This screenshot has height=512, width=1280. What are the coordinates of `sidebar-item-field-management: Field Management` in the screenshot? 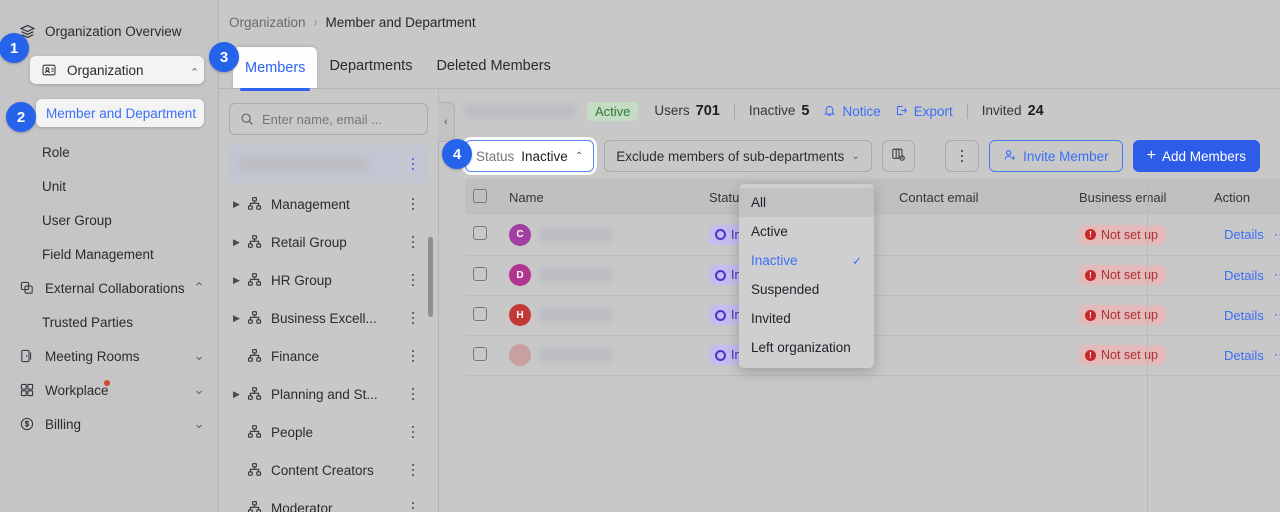 It's located at (109, 254).